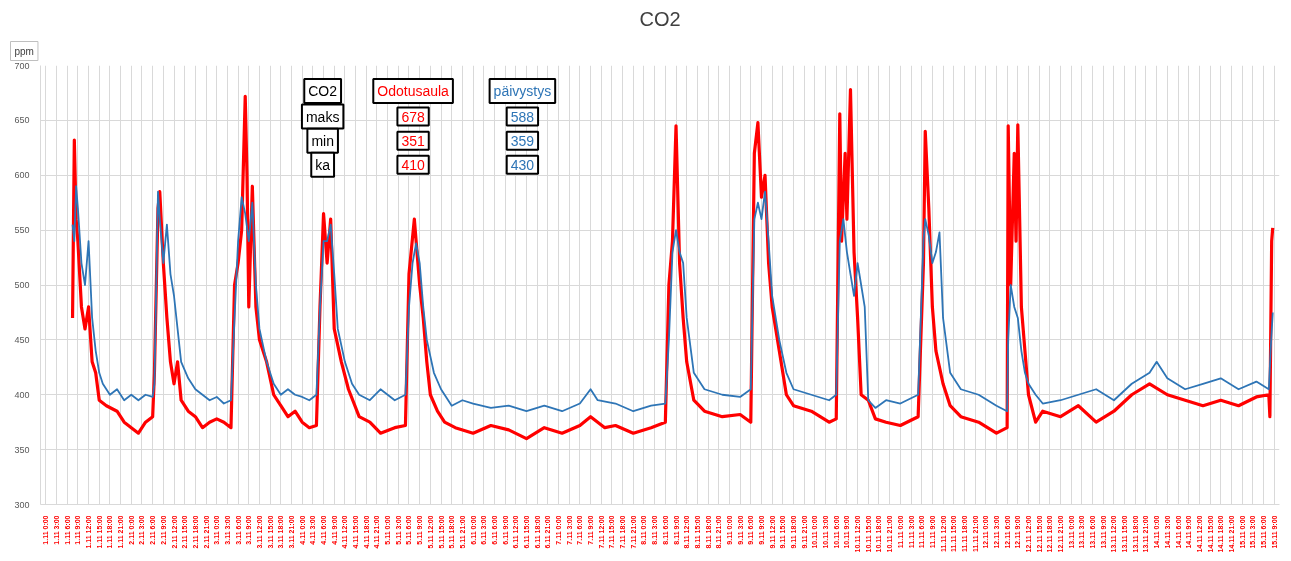  I want to click on annotation: 351, so click(413, 140).